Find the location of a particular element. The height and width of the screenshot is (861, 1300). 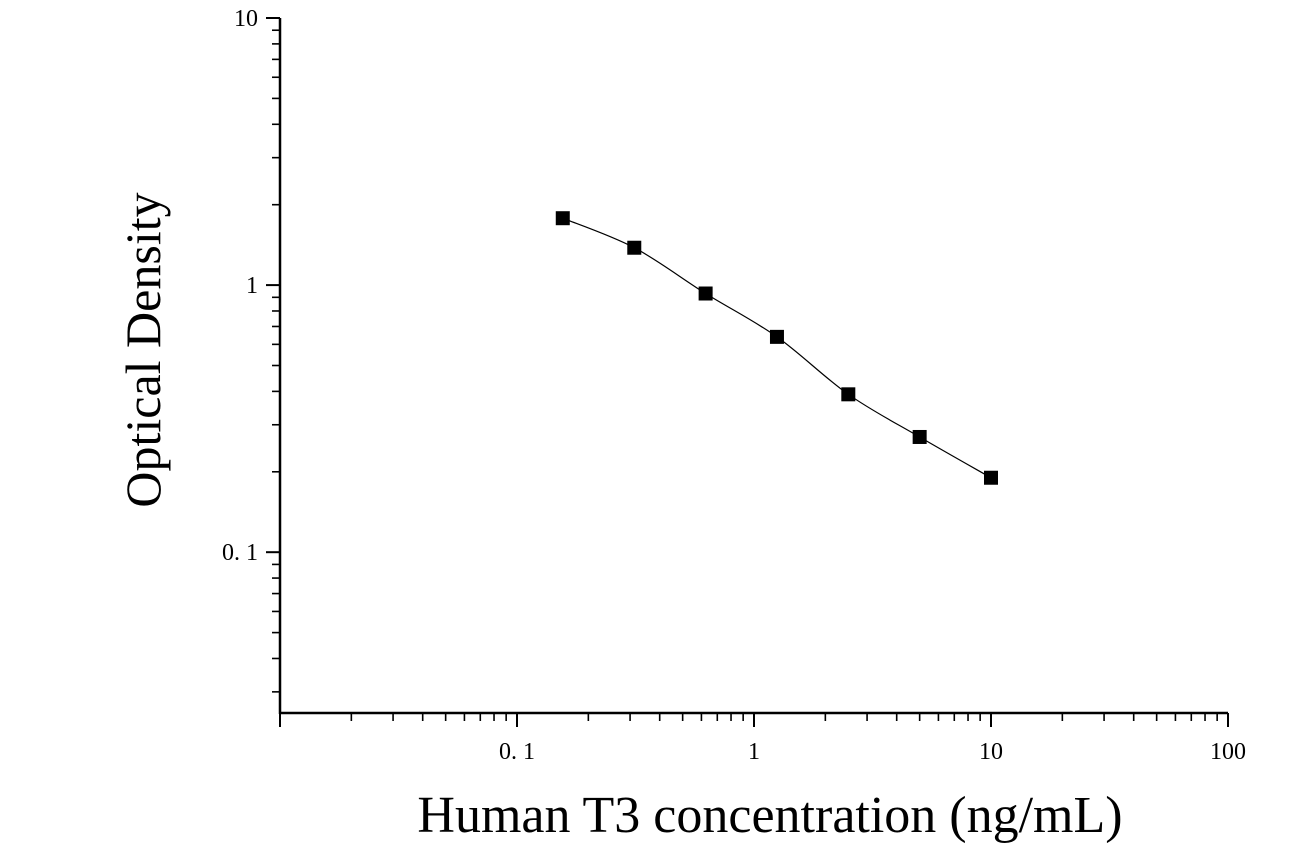

x-tick-label: 1 is located at coordinates (754, 752).